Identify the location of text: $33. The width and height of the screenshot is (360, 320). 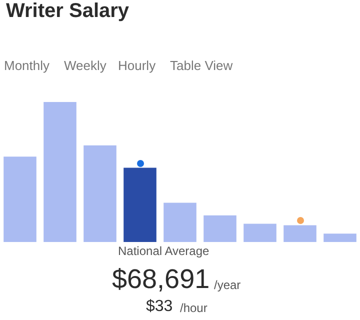
(159, 307).